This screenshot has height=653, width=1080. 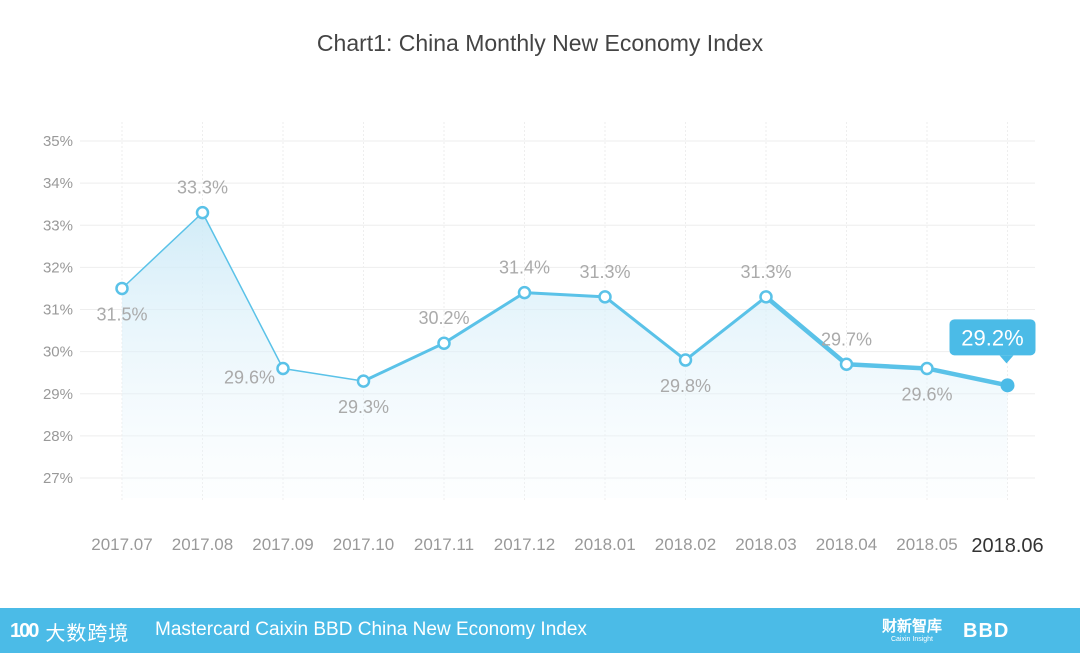 What do you see at coordinates (524, 544) in the screenshot?
I see `x-tick-label: 2017.12` at bounding box center [524, 544].